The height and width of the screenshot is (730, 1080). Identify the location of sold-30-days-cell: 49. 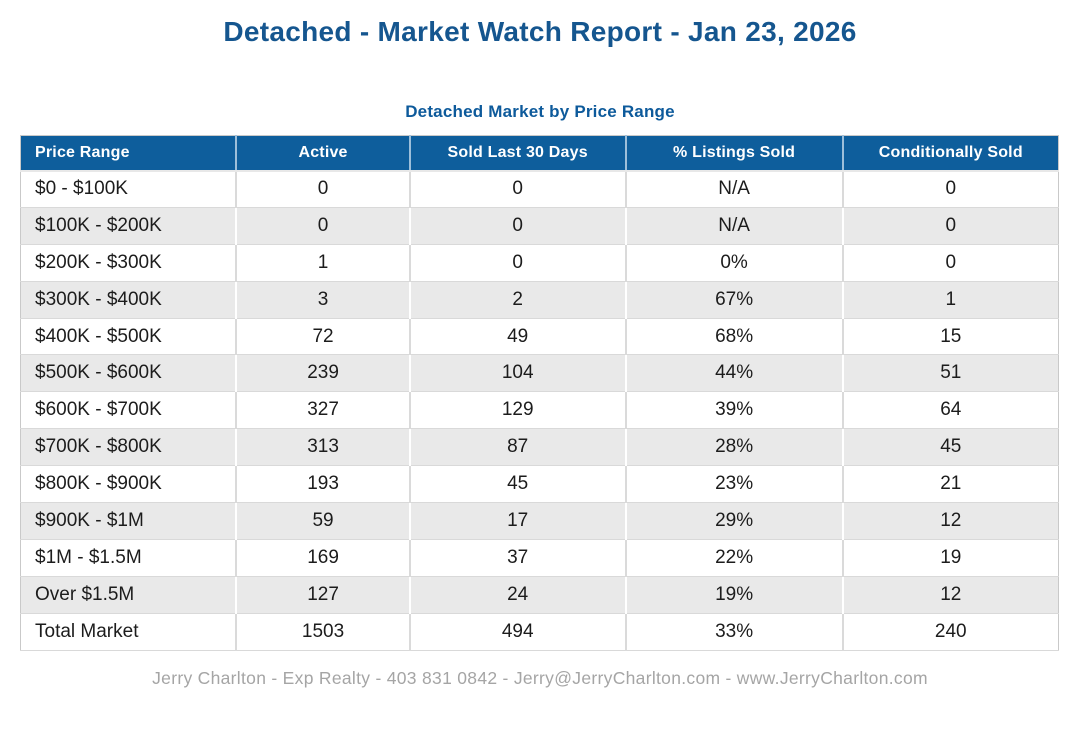
(518, 337).